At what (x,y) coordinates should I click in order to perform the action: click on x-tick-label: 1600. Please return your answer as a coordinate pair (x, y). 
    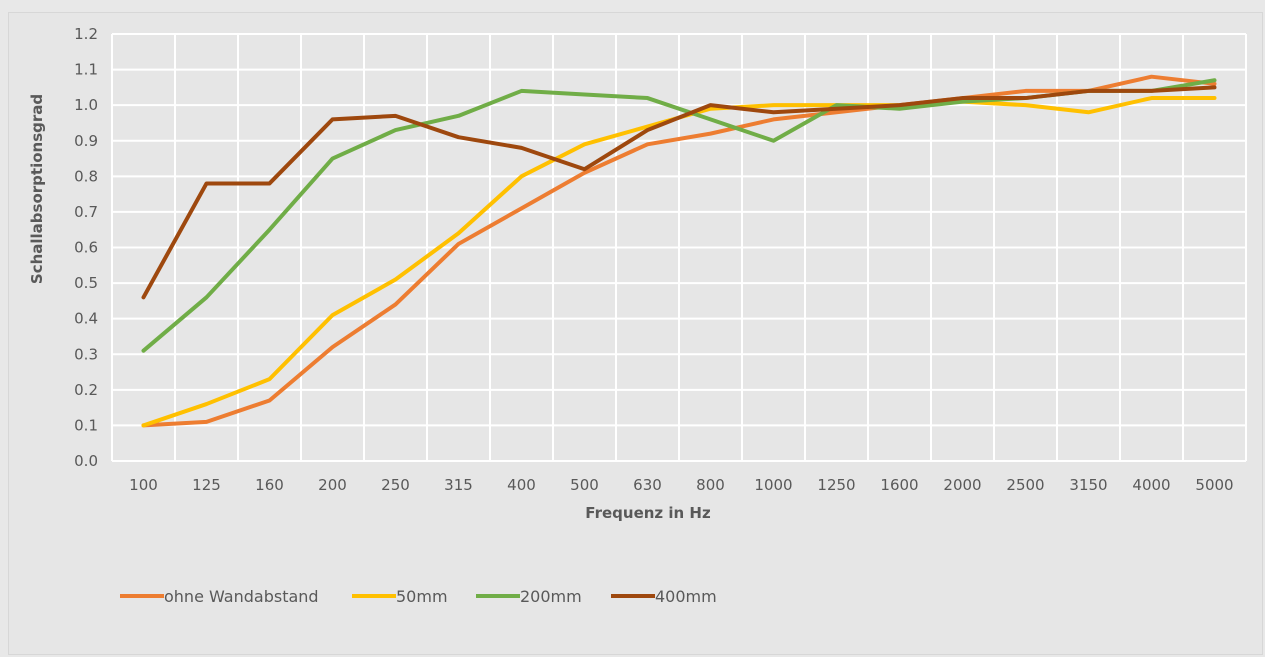
    Looking at the image, I should click on (899, 485).